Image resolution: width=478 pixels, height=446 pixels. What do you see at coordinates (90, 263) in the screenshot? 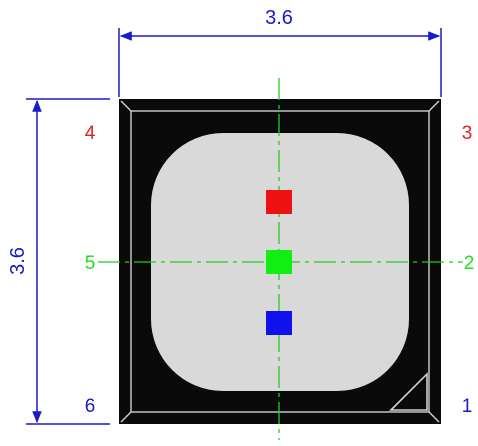
I see `pin-label-5: 5` at bounding box center [90, 263].